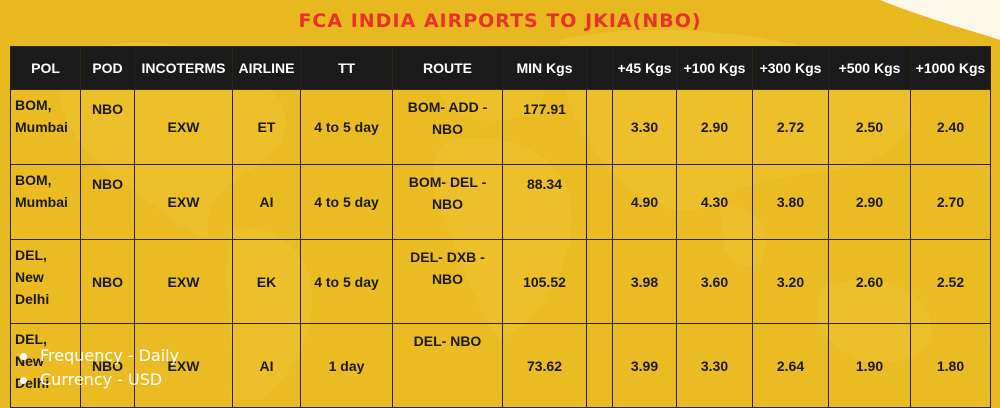  What do you see at coordinates (950, 202) in the screenshot?
I see `cell-1000-kgs: 2.70` at bounding box center [950, 202].